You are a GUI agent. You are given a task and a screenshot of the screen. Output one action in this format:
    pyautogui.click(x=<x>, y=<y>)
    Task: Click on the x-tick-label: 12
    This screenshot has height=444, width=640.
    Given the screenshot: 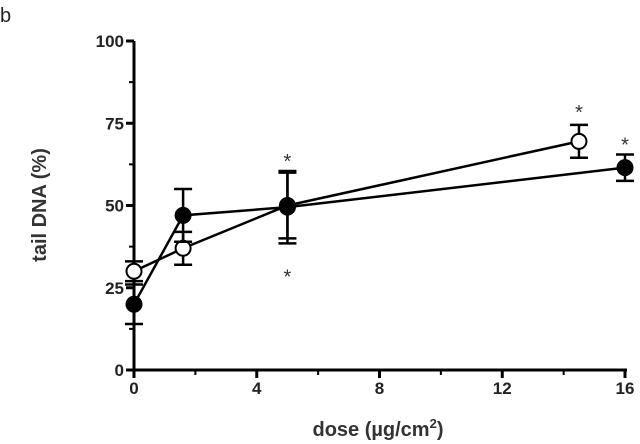 What is the action you would take?
    pyautogui.click(x=502, y=388)
    